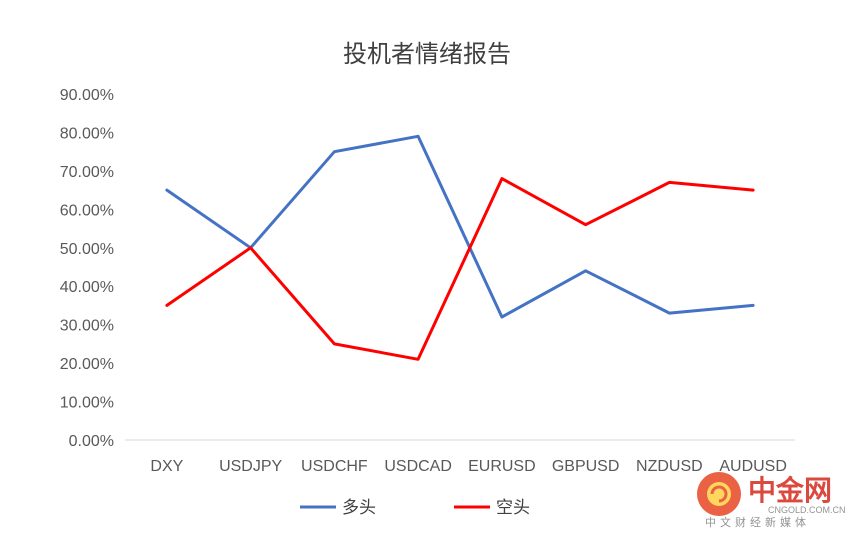  Describe the element at coordinates (807, 510) in the screenshot. I see `watermark-url: CNGOLD.COM.CN` at that location.